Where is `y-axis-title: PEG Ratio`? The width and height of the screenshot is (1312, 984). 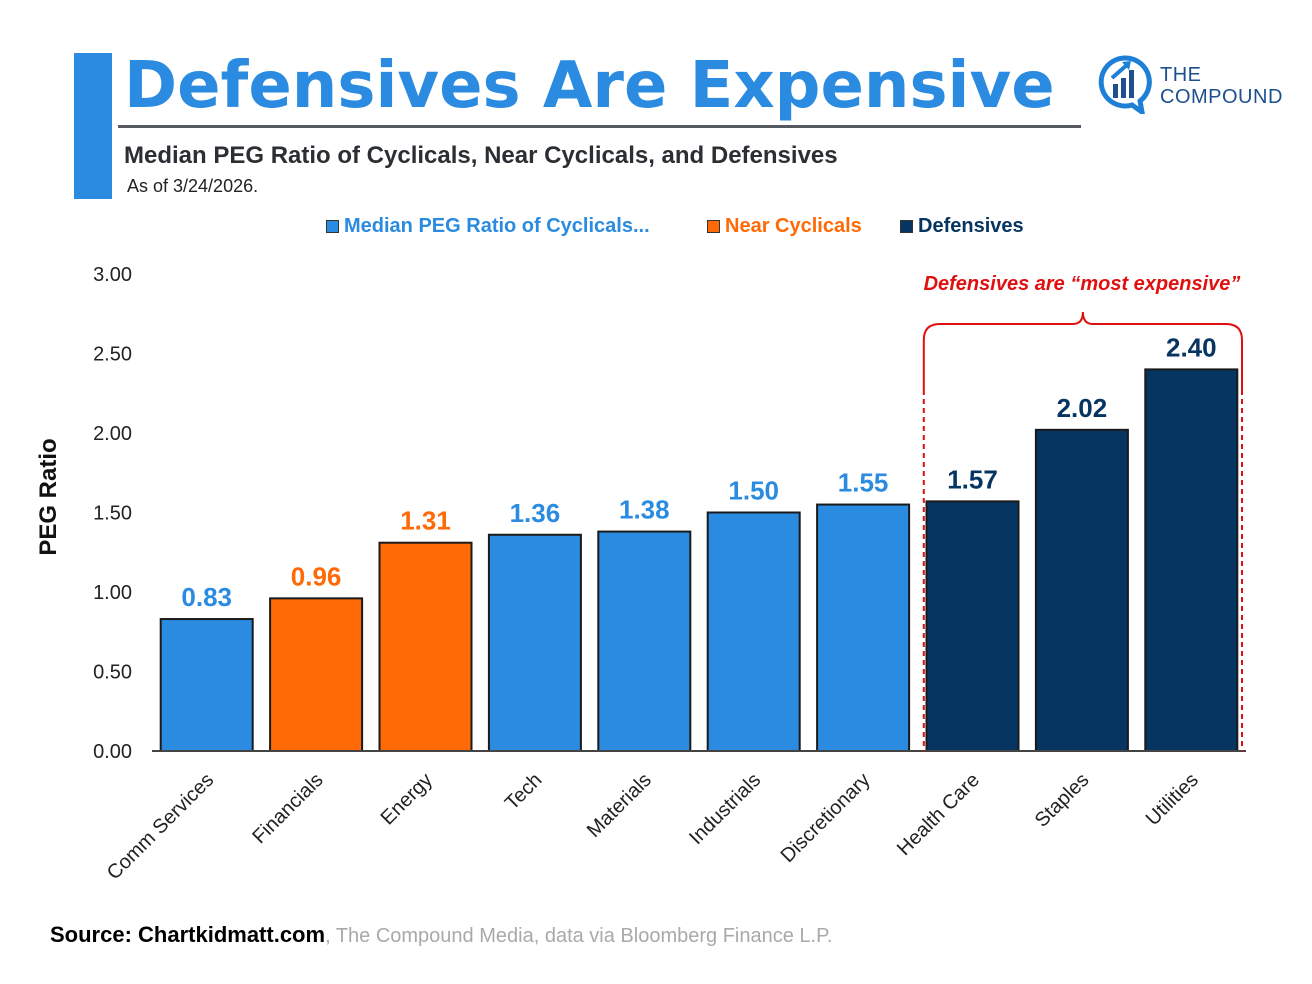
y-axis-title: PEG Ratio is located at coordinates (48, 496).